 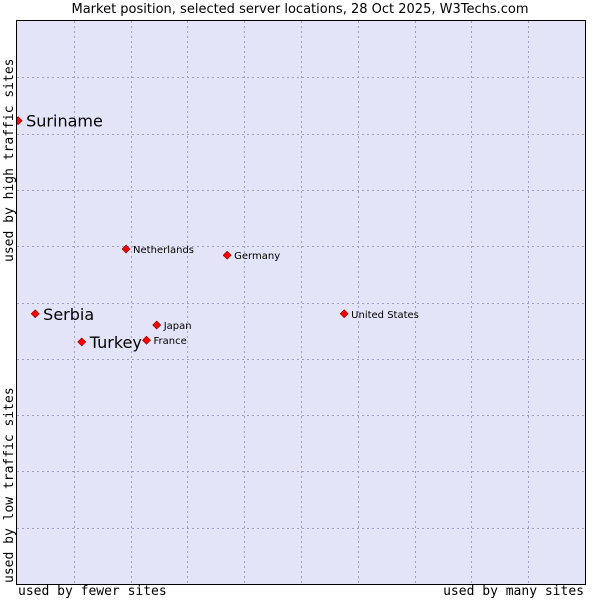 I want to click on marker-france, so click(x=146, y=340).